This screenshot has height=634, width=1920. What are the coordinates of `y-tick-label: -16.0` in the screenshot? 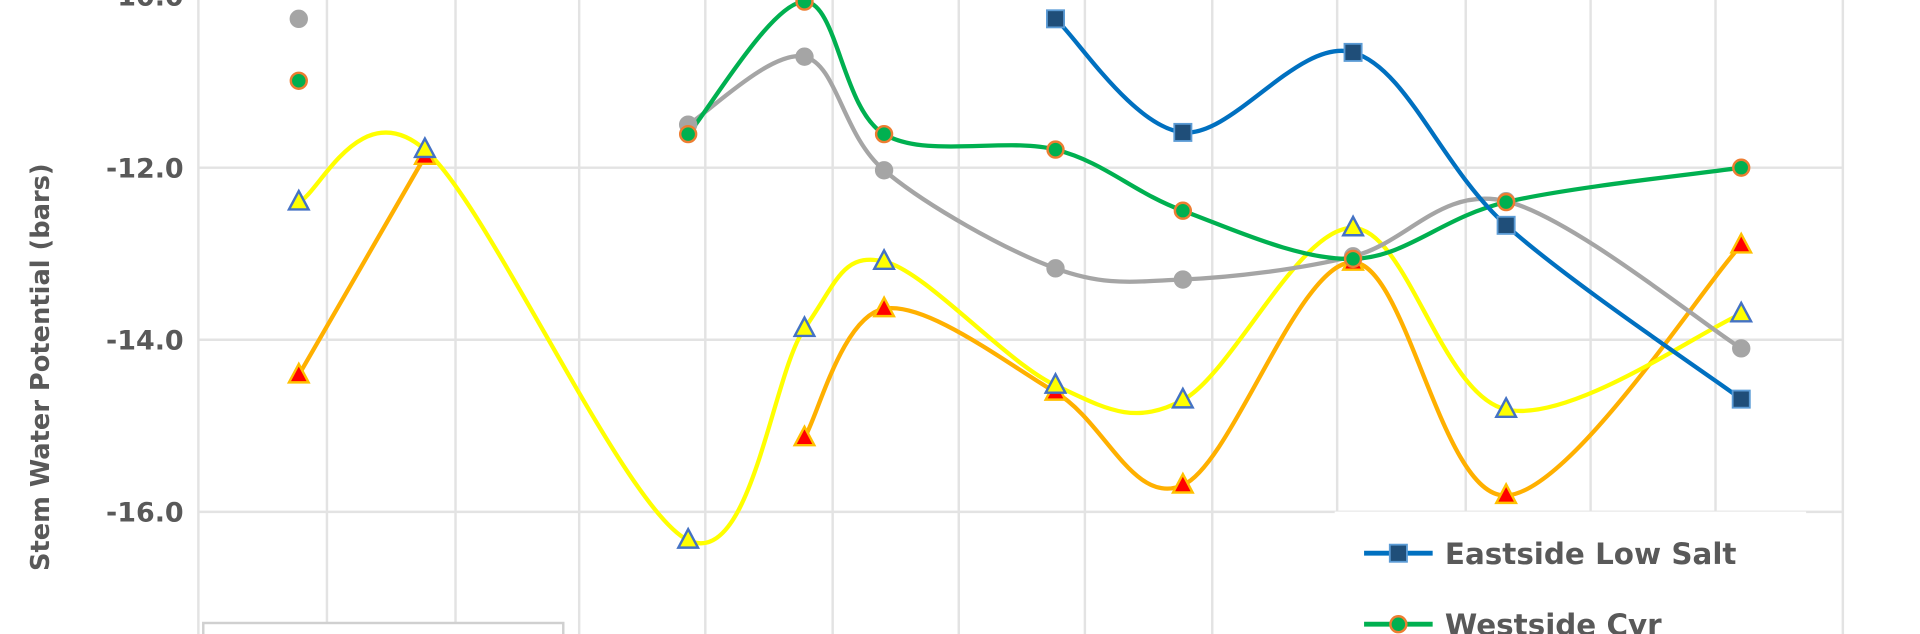 It's located at (145, 513).